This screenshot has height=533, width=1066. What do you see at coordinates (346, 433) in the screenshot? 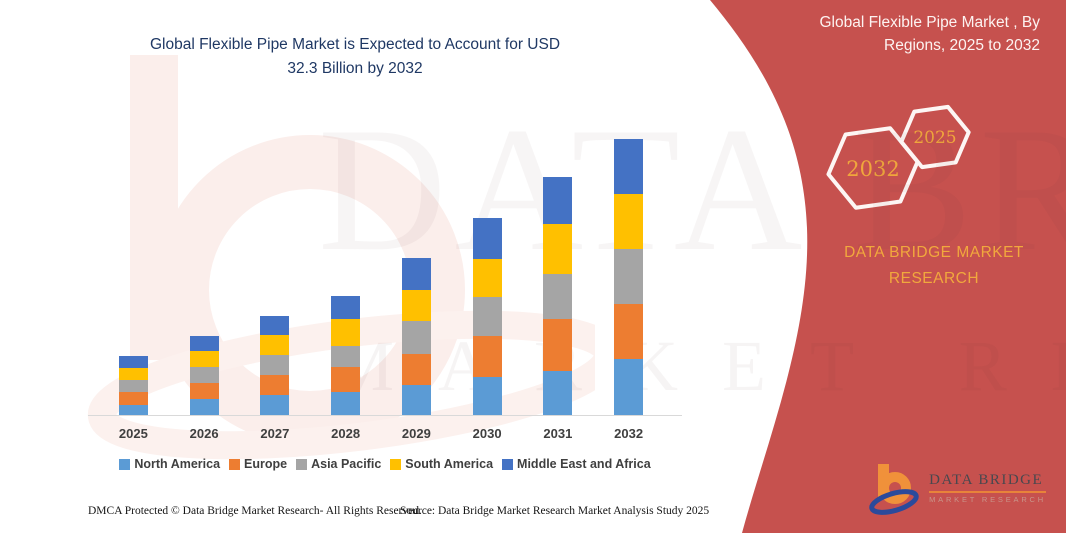
I see `x-axis-label: 2028` at bounding box center [346, 433].